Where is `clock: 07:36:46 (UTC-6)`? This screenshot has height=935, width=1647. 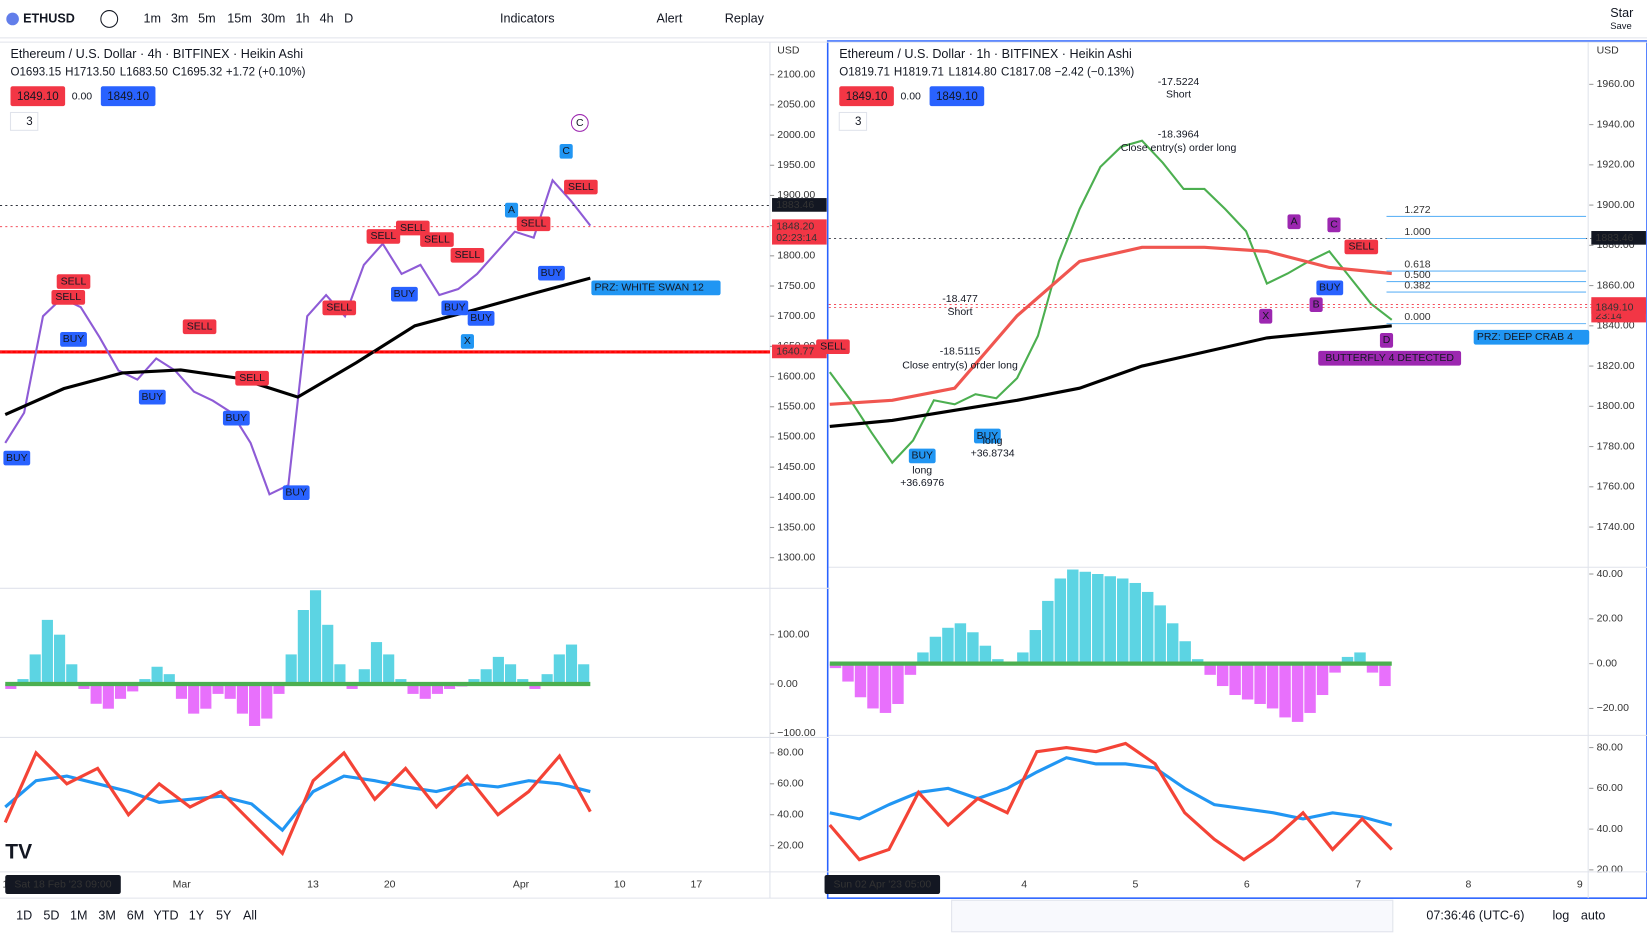 clock: 07:36:46 (UTC-6) is located at coordinates (1475, 915).